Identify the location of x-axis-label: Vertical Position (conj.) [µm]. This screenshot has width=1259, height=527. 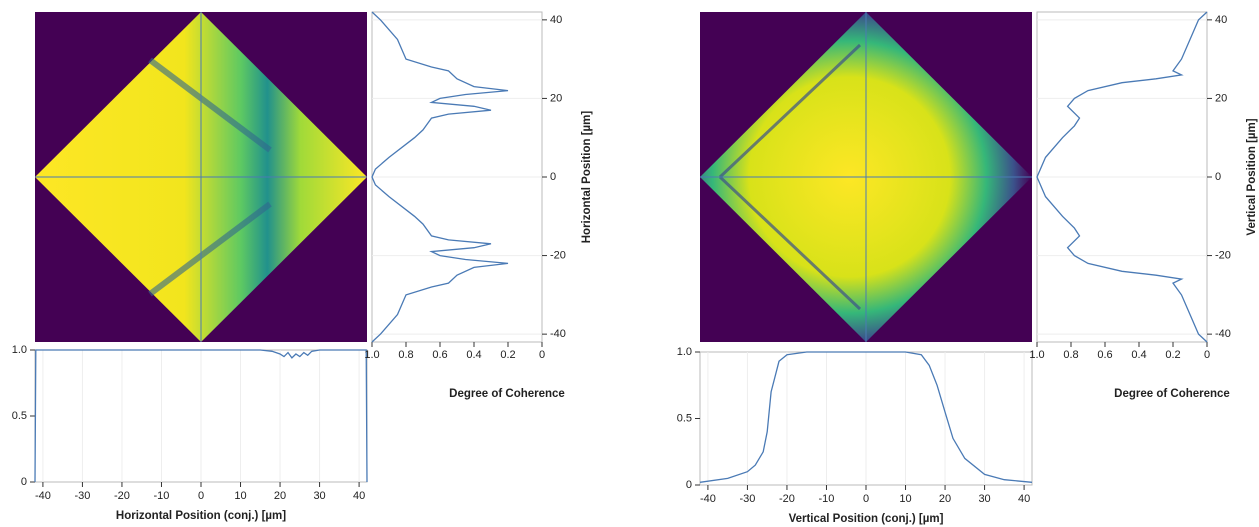
(866, 519).